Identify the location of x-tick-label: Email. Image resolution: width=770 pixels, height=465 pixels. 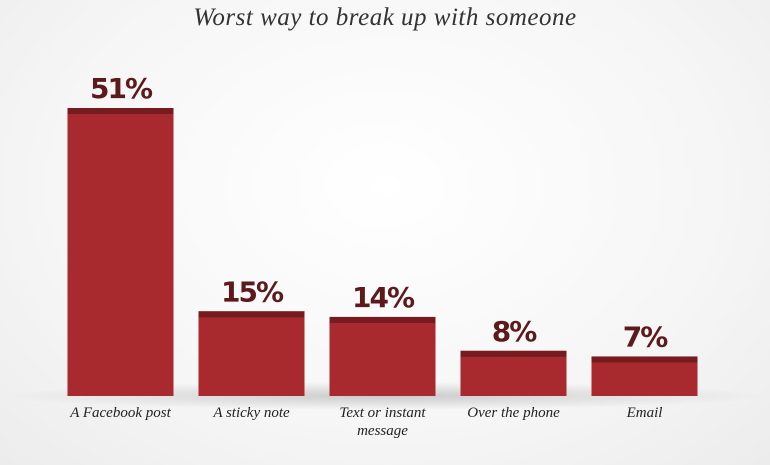
(644, 413).